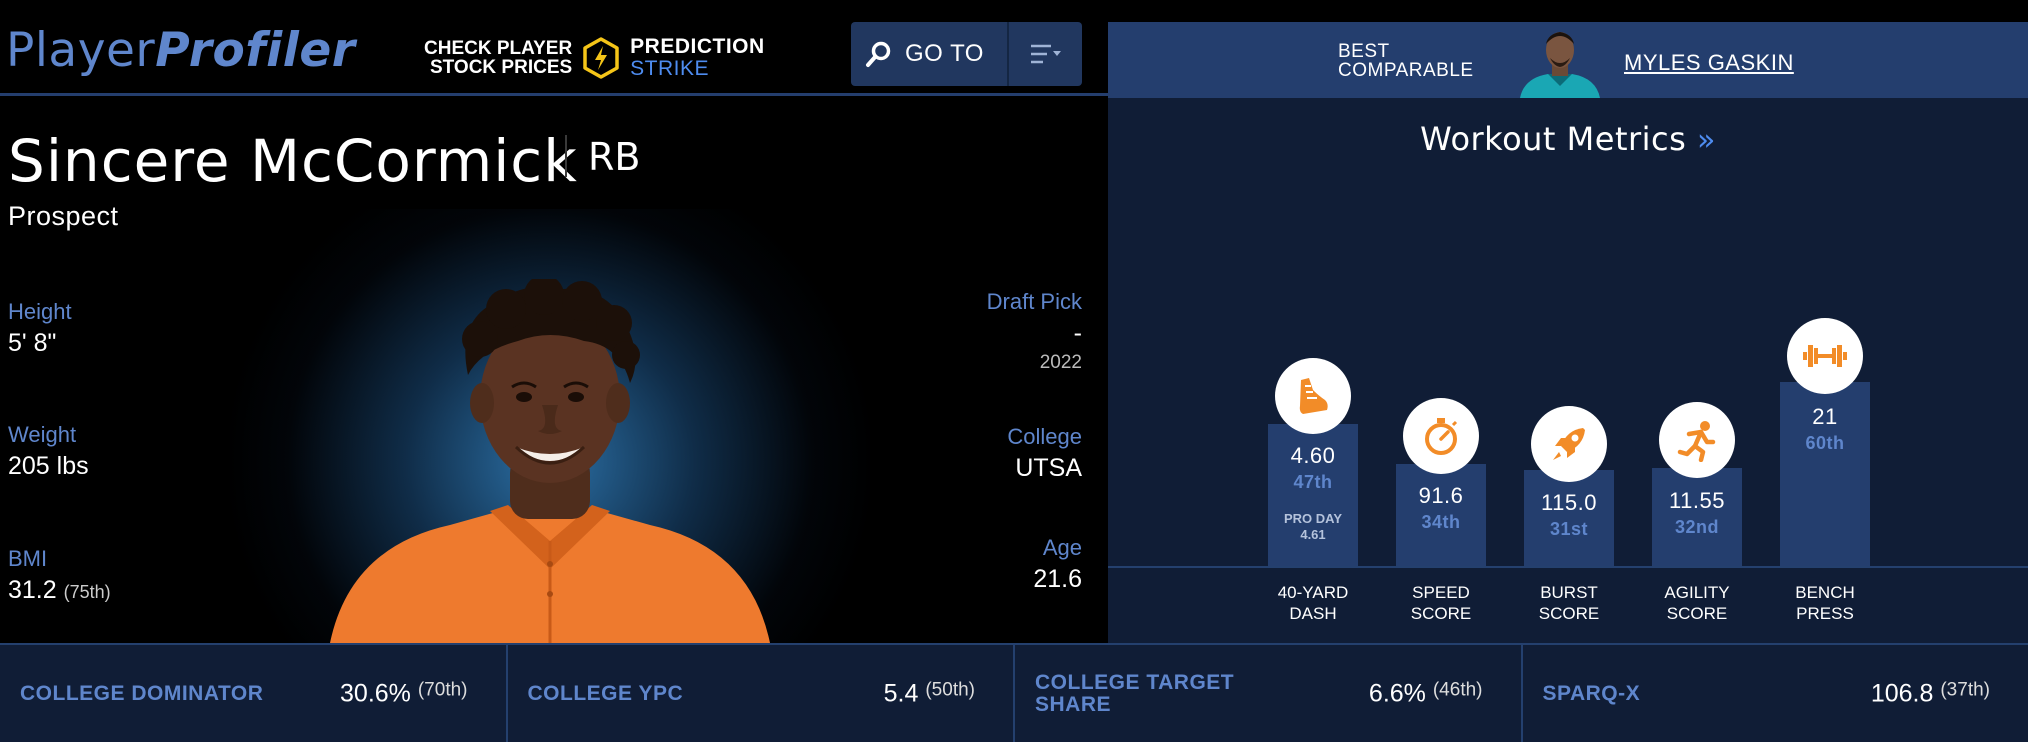 The width and height of the screenshot is (2028, 742). What do you see at coordinates (1313, 396) in the screenshot?
I see `shoe-icon` at bounding box center [1313, 396].